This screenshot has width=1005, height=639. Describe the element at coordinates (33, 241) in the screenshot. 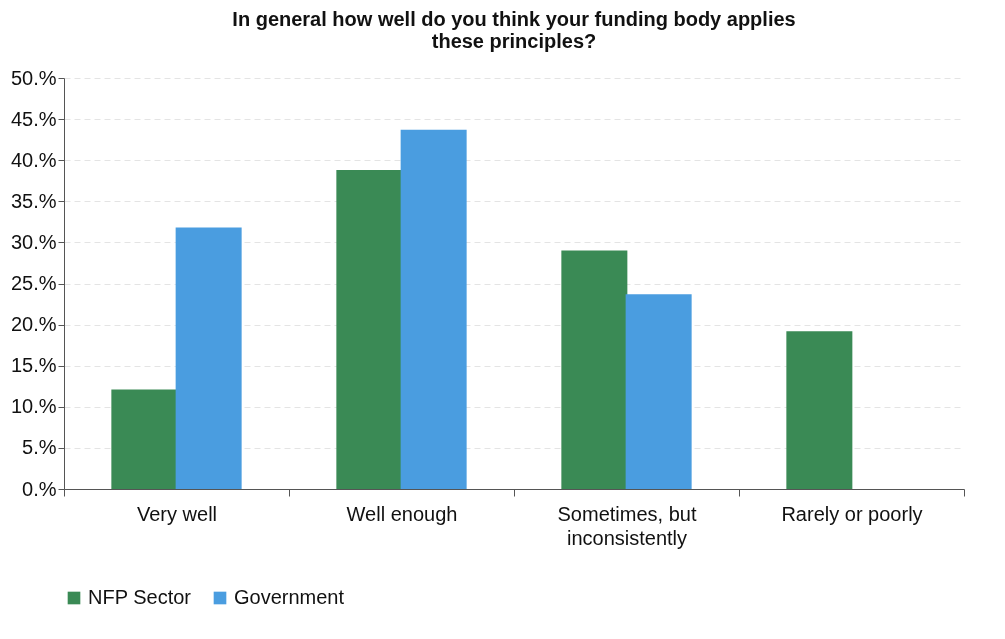

I see `y-tick-label: 30.%` at that location.